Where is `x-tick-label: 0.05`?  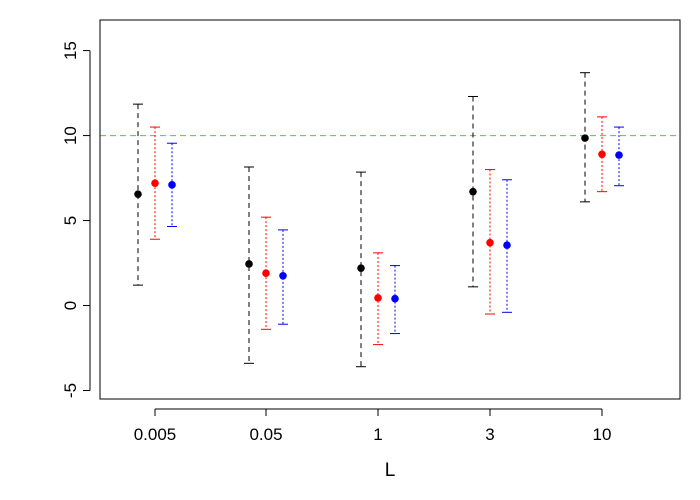 x-tick-label: 0.05 is located at coordinates (265, 434).